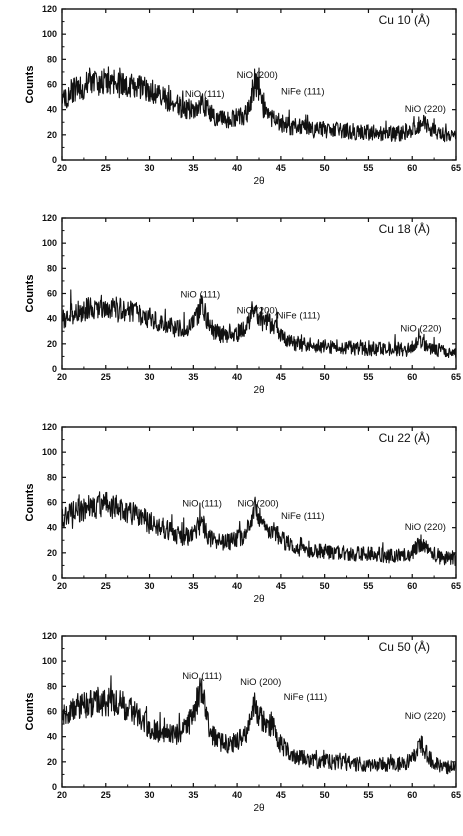 This screenshot has width=463, height=836. What do you see at coordinates (193, 586) in the screenshot?
I see `chart3-x-tick-label: 35` at bounding box center [193, 586].